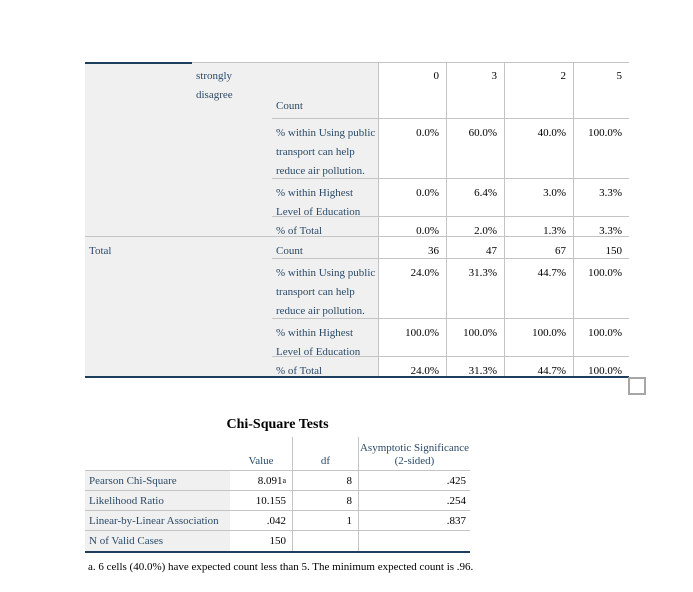  I want to click on chi-square-row-label: N of Valid Cases, so click(157, 541).